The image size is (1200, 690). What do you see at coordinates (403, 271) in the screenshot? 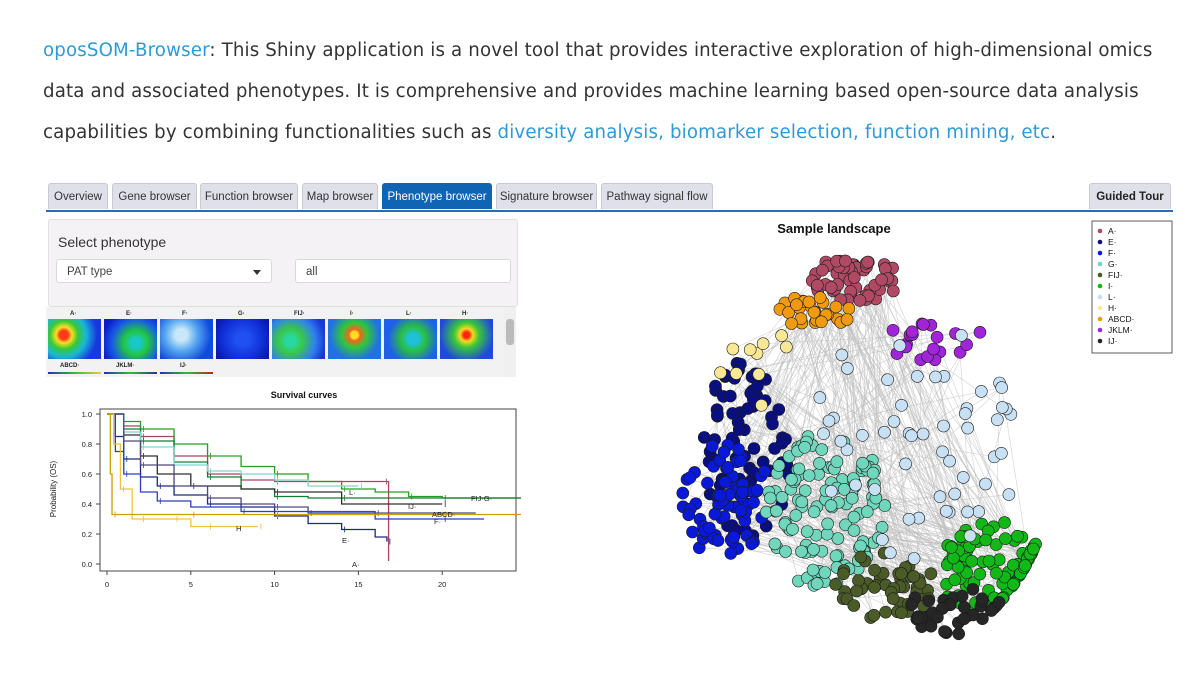
I see `phenotype-filter-input: all` at bounding box center [403, 271].